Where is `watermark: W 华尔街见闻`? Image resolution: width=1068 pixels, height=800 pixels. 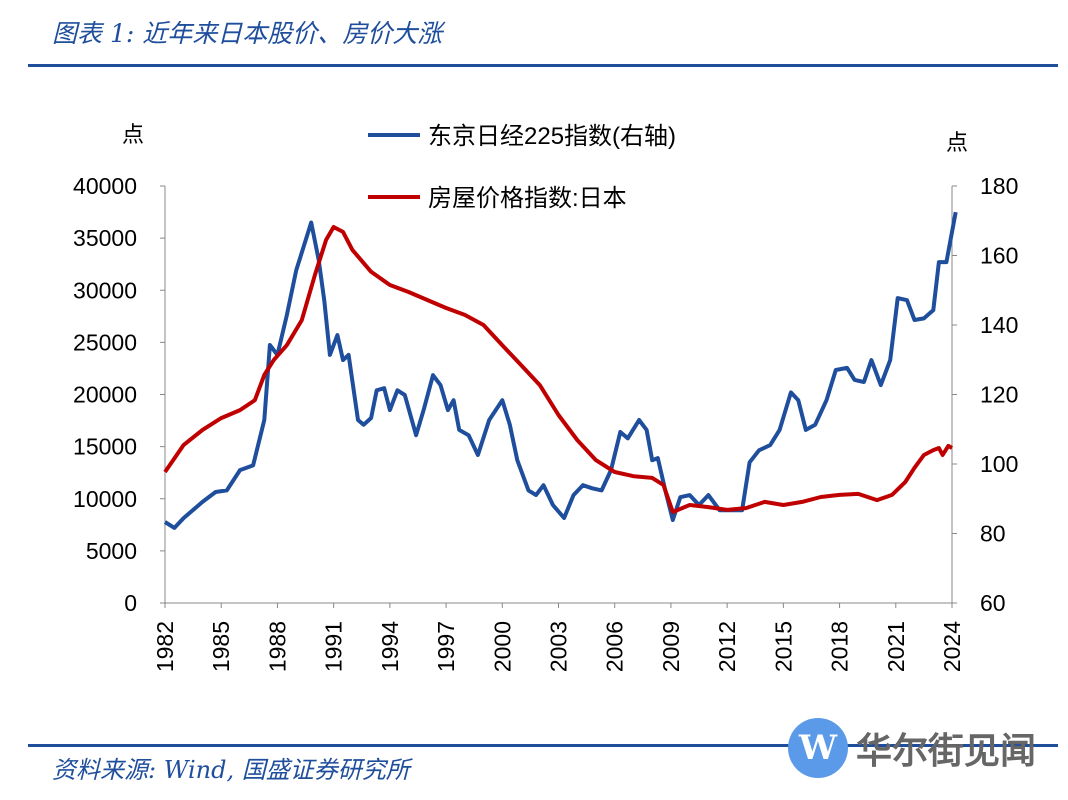 watermark: W 华尔街见闻 is located at coordinates (912, 748).